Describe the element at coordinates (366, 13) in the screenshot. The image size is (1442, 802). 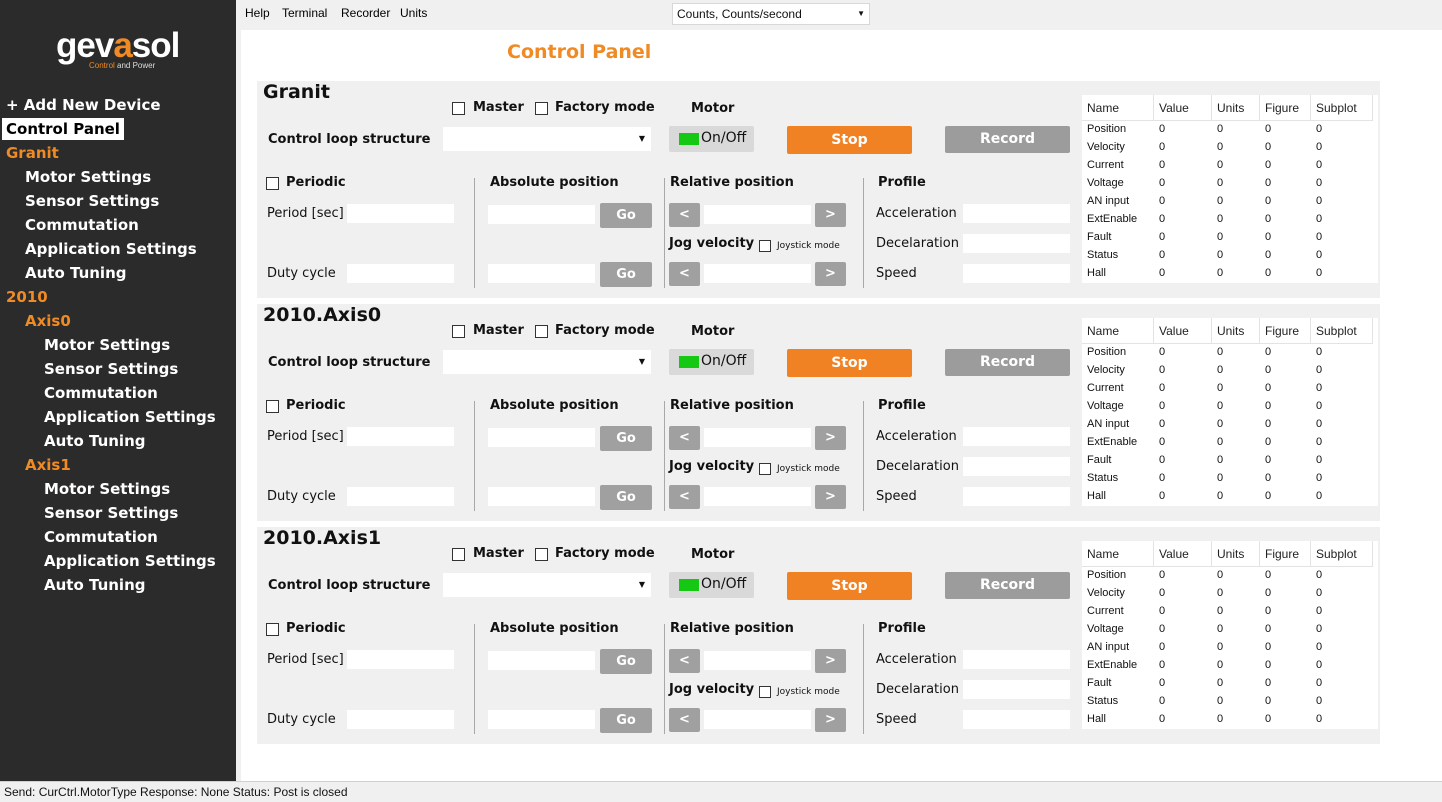
I see `menu-recorder: Recorder` at that location.